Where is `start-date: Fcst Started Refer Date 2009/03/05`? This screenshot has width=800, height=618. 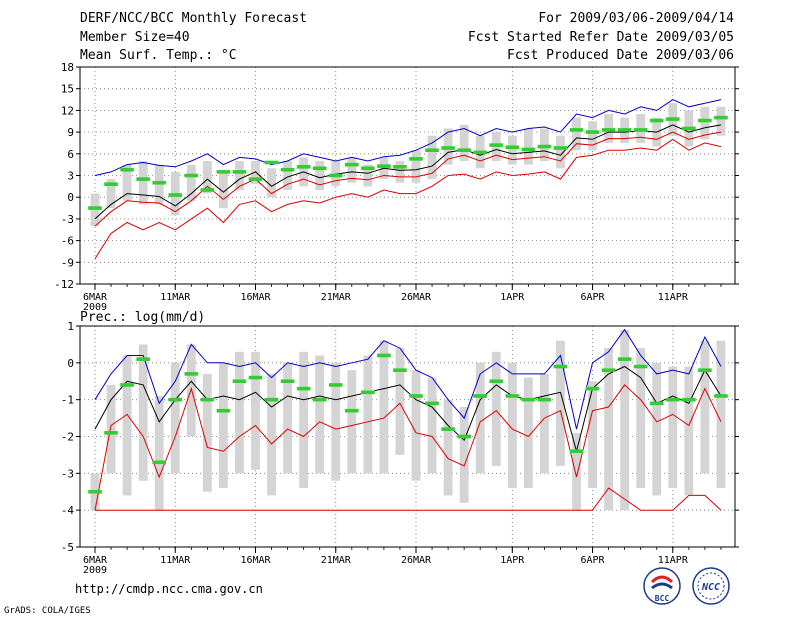
start-date: Fcst Started Refer Date 2009/03/05 is located at coordinates (600, 37).